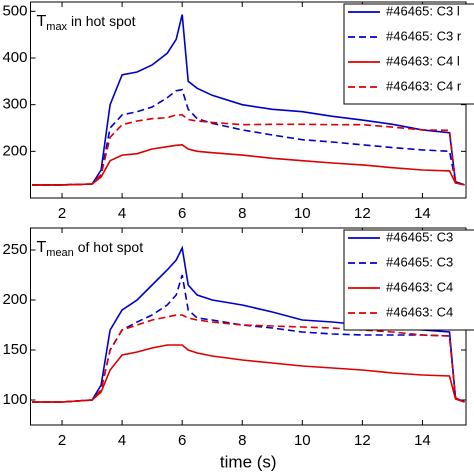 The width and height of the screenshot is (474, 474). Describe the element at coordinates (424, 85) in the screenshot. I see `legend-label: #46463: C4 r` at that location.